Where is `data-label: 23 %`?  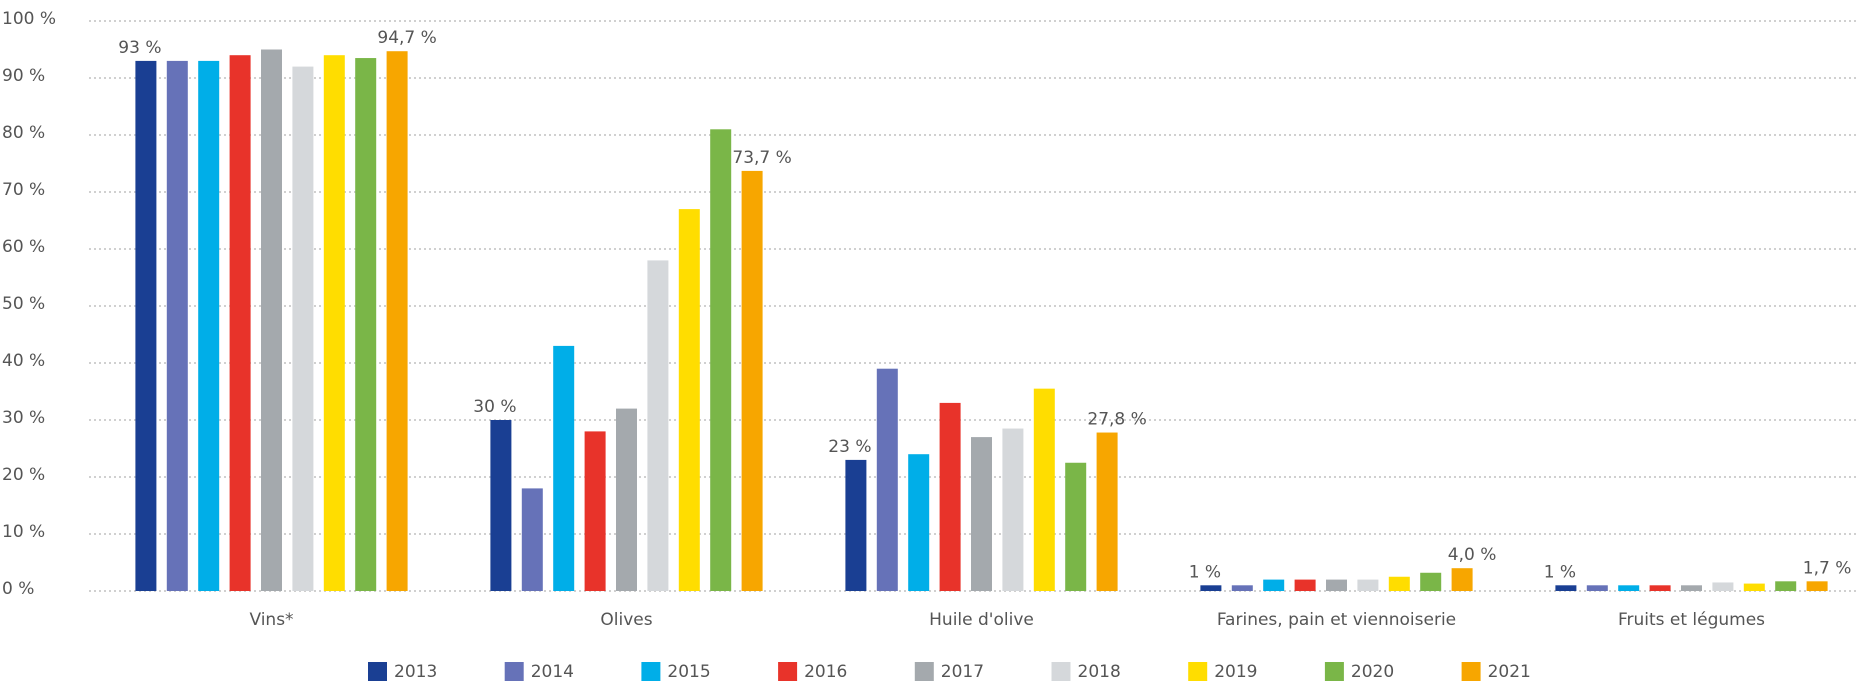 data-label: 23 % is located at coordinates (849, 447).